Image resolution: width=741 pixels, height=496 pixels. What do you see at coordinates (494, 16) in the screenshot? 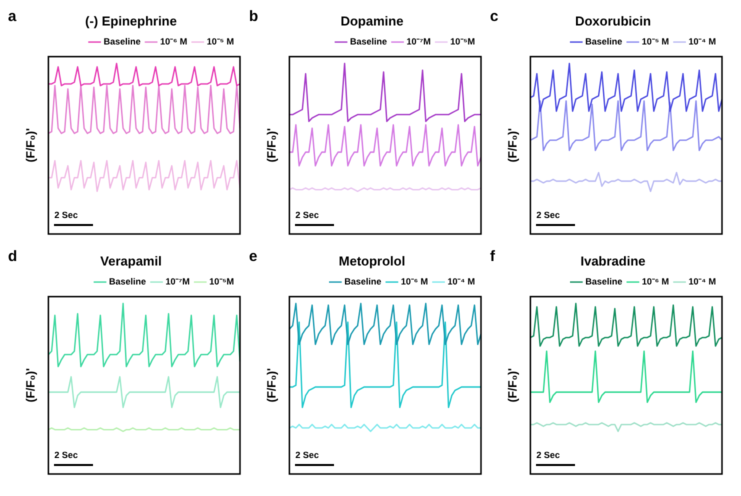
I see `text: c` at bounding box center [494, 16].